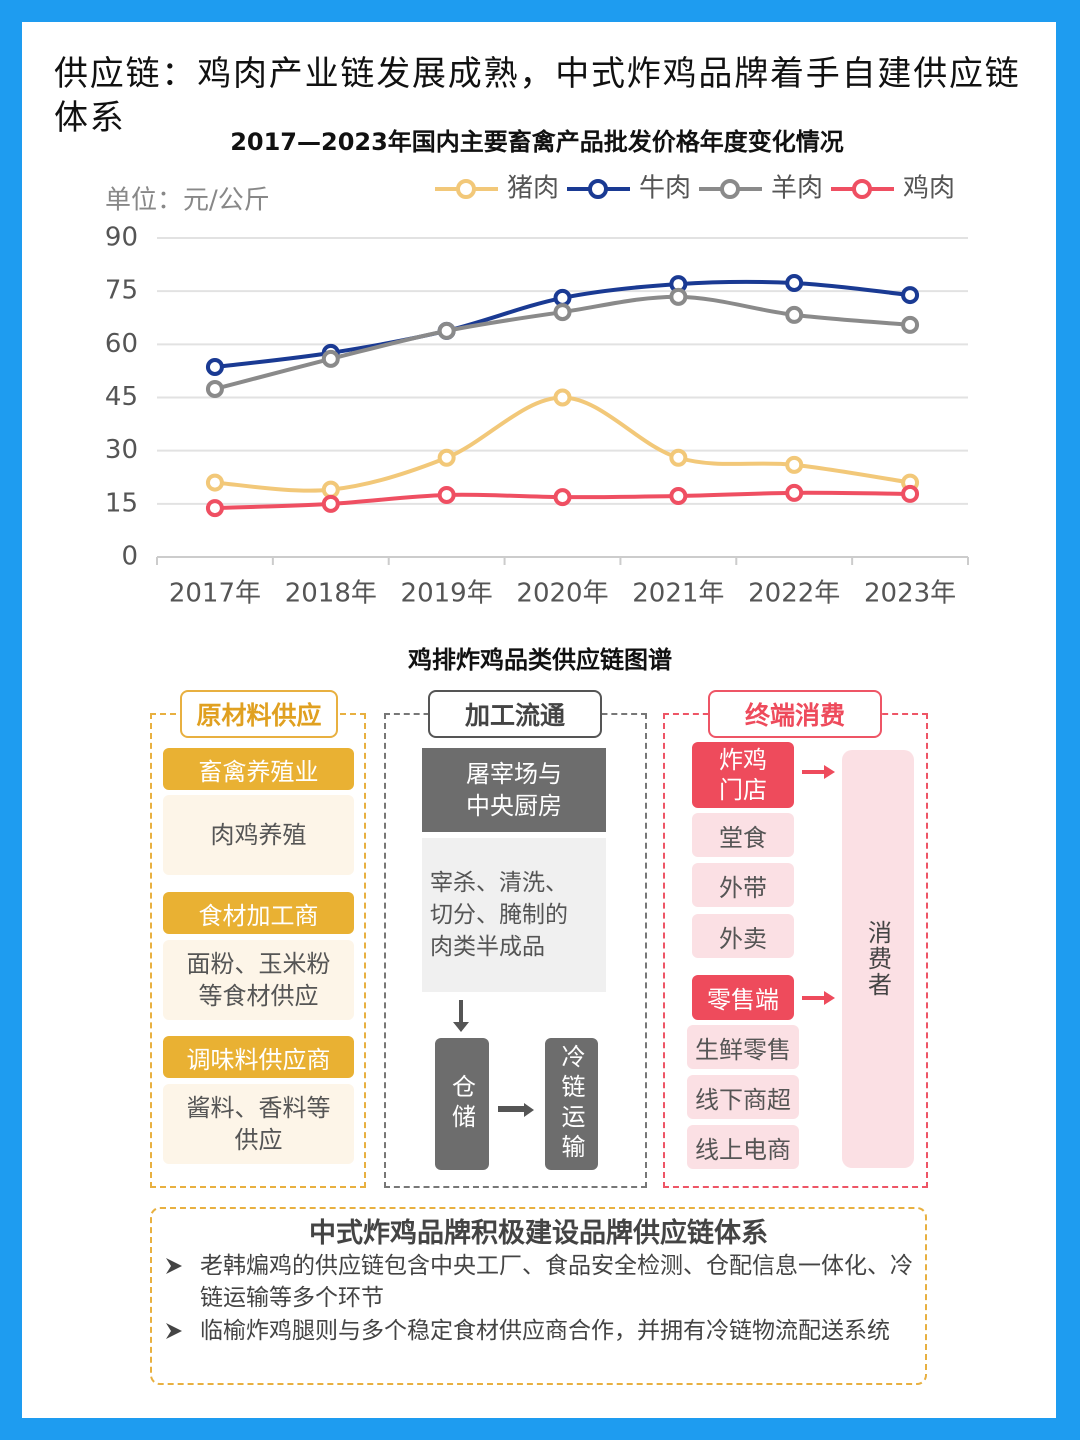  I want to click on page-title: 供应链：鸡肉产业链发展成熟，中式炸鸡品牌着手自建供应链体系, so click(537, 96).